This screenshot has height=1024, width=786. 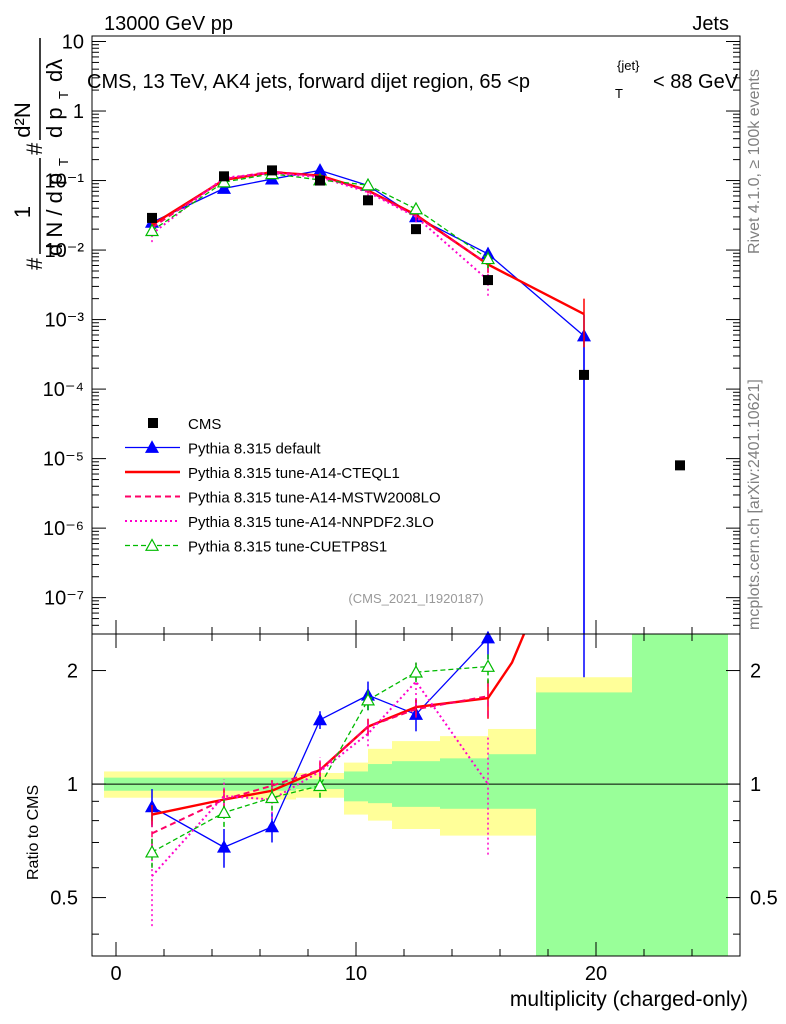 What do you see at coordinates (152, 544) in the screenshot?
I see `legend-marker-cuetp8s1` at bounding box center [152, 544].